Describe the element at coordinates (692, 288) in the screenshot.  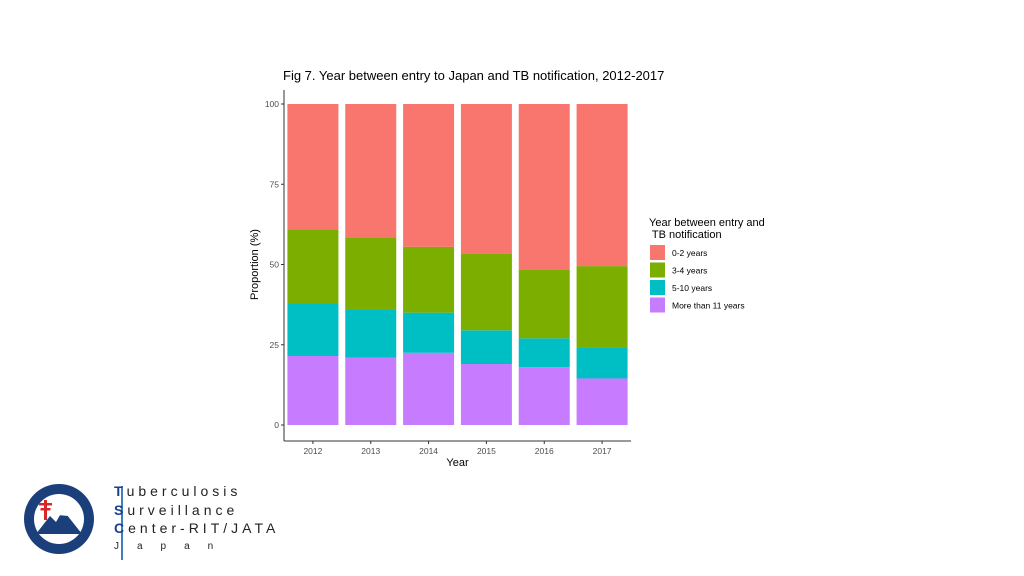
I see `legend-label: 5-10 years` at that location.